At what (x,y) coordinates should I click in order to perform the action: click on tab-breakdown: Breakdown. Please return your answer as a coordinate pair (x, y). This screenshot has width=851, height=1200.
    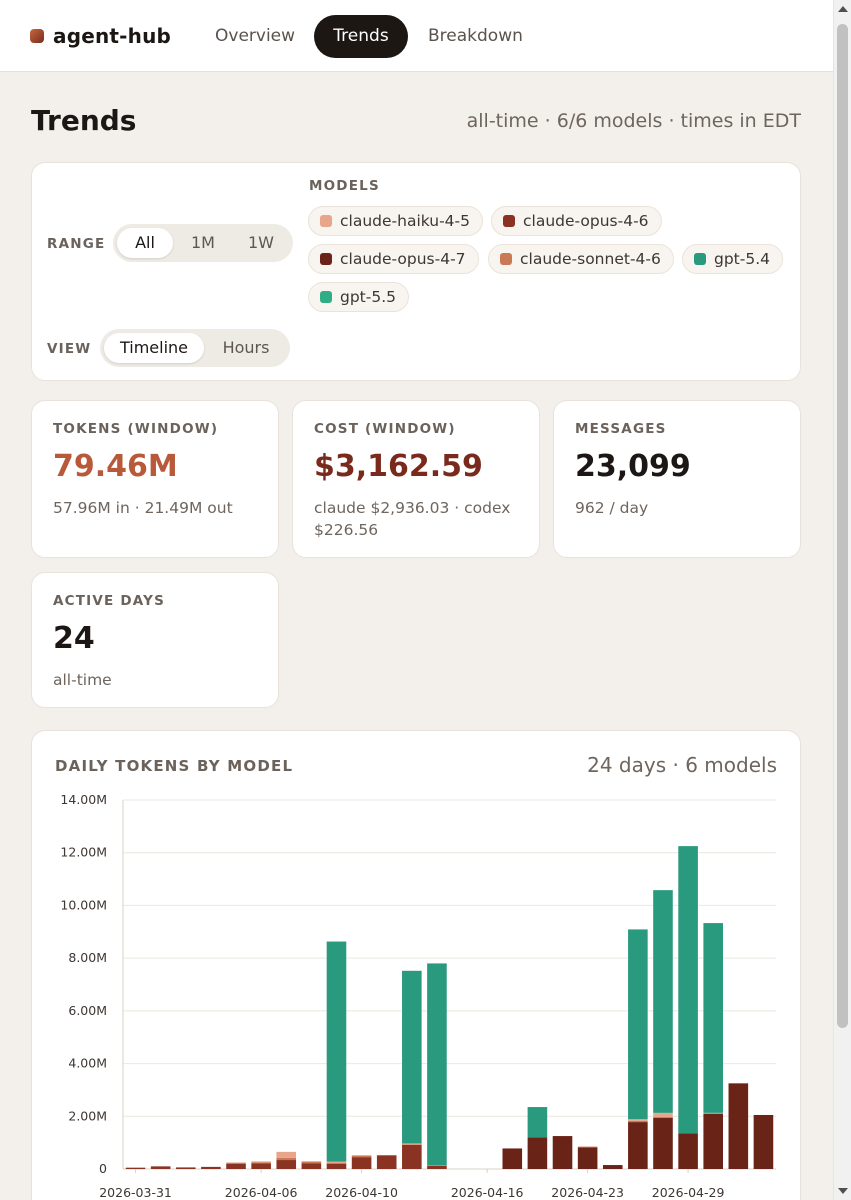
    Looking at the image, I should click on (475, 36).